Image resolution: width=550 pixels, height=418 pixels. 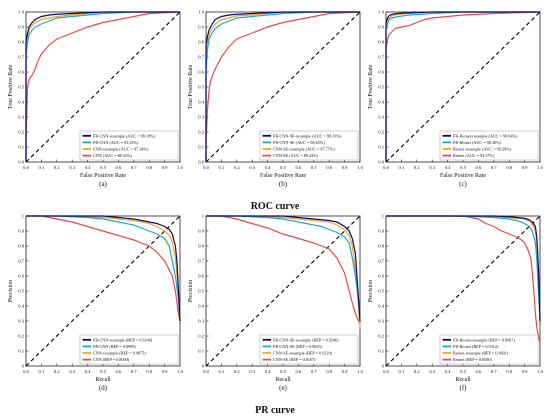 I want to click on y-tick-label: 0.6, so click(x=201, y=72).